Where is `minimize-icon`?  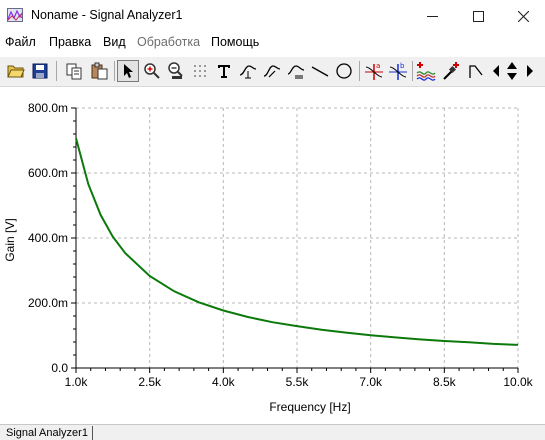 minimize-icon is located at coordinates (432, 16).